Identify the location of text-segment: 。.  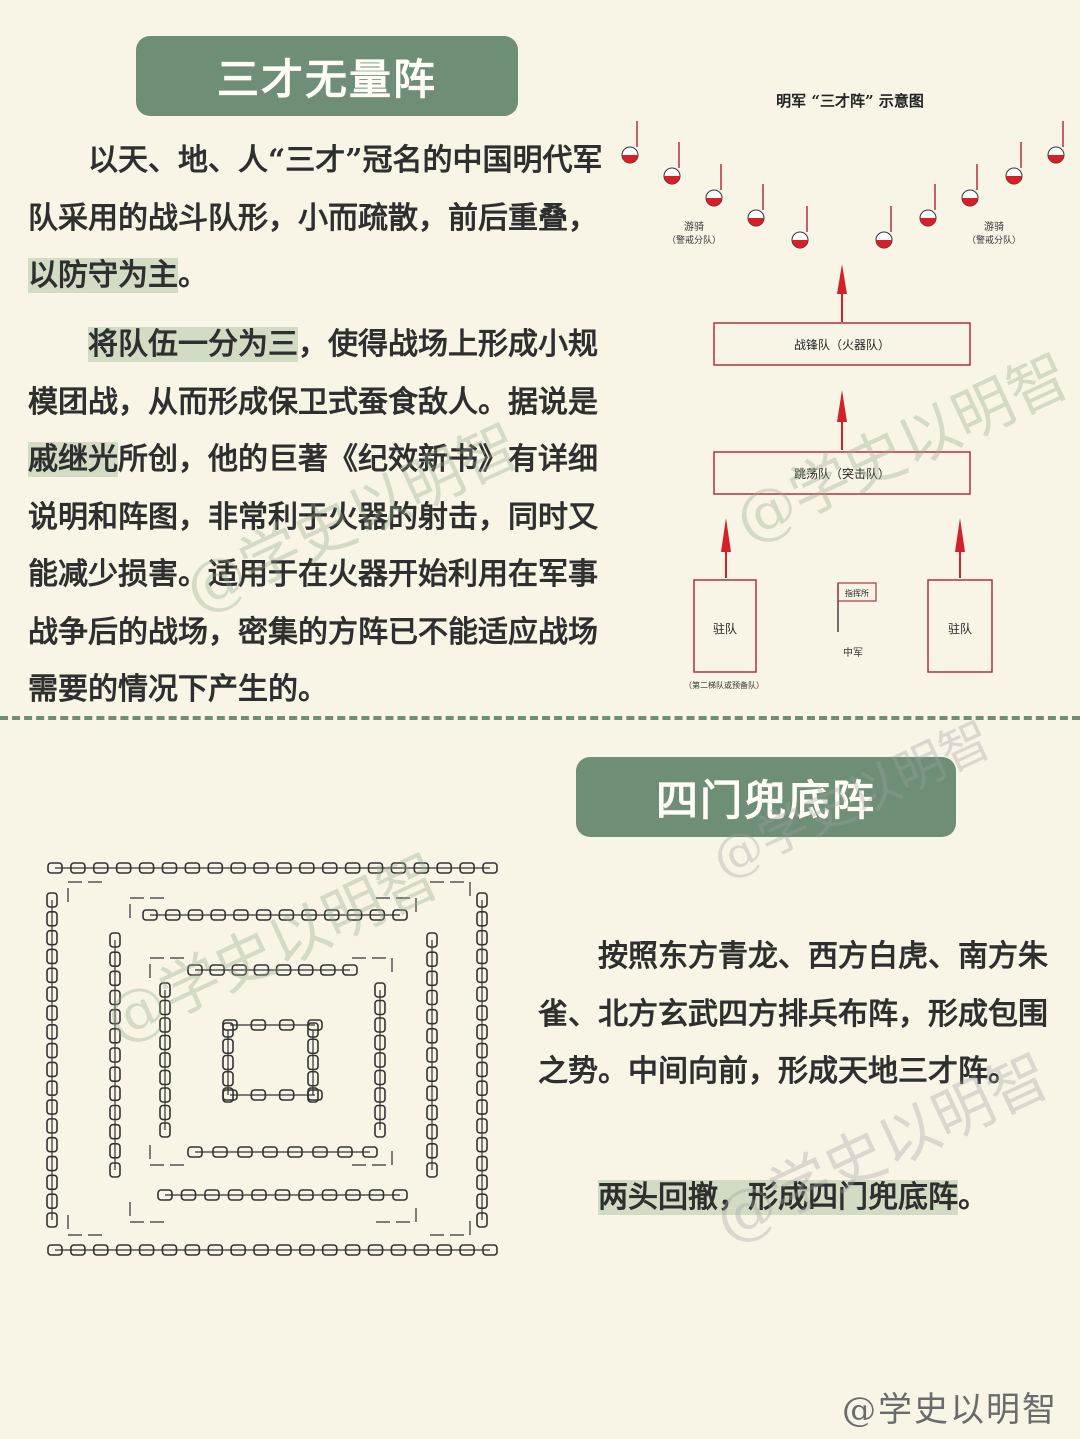
(973, 1197).